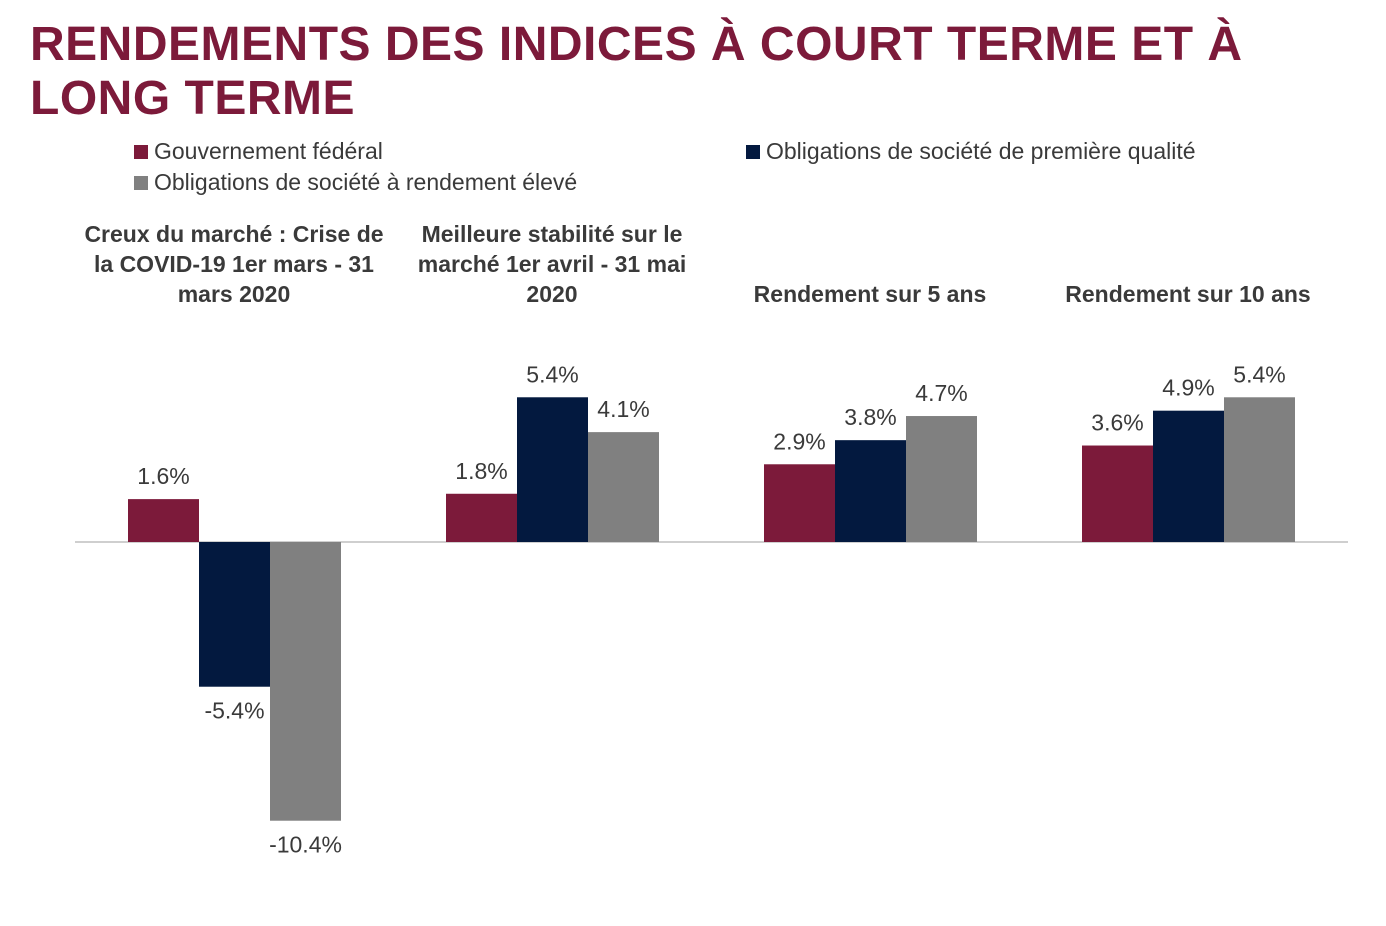  Describe the element at coordinates (1188, 294) in the screenshot. I see `category-label-10-ans: Rendement sur 10 ans` at that location.